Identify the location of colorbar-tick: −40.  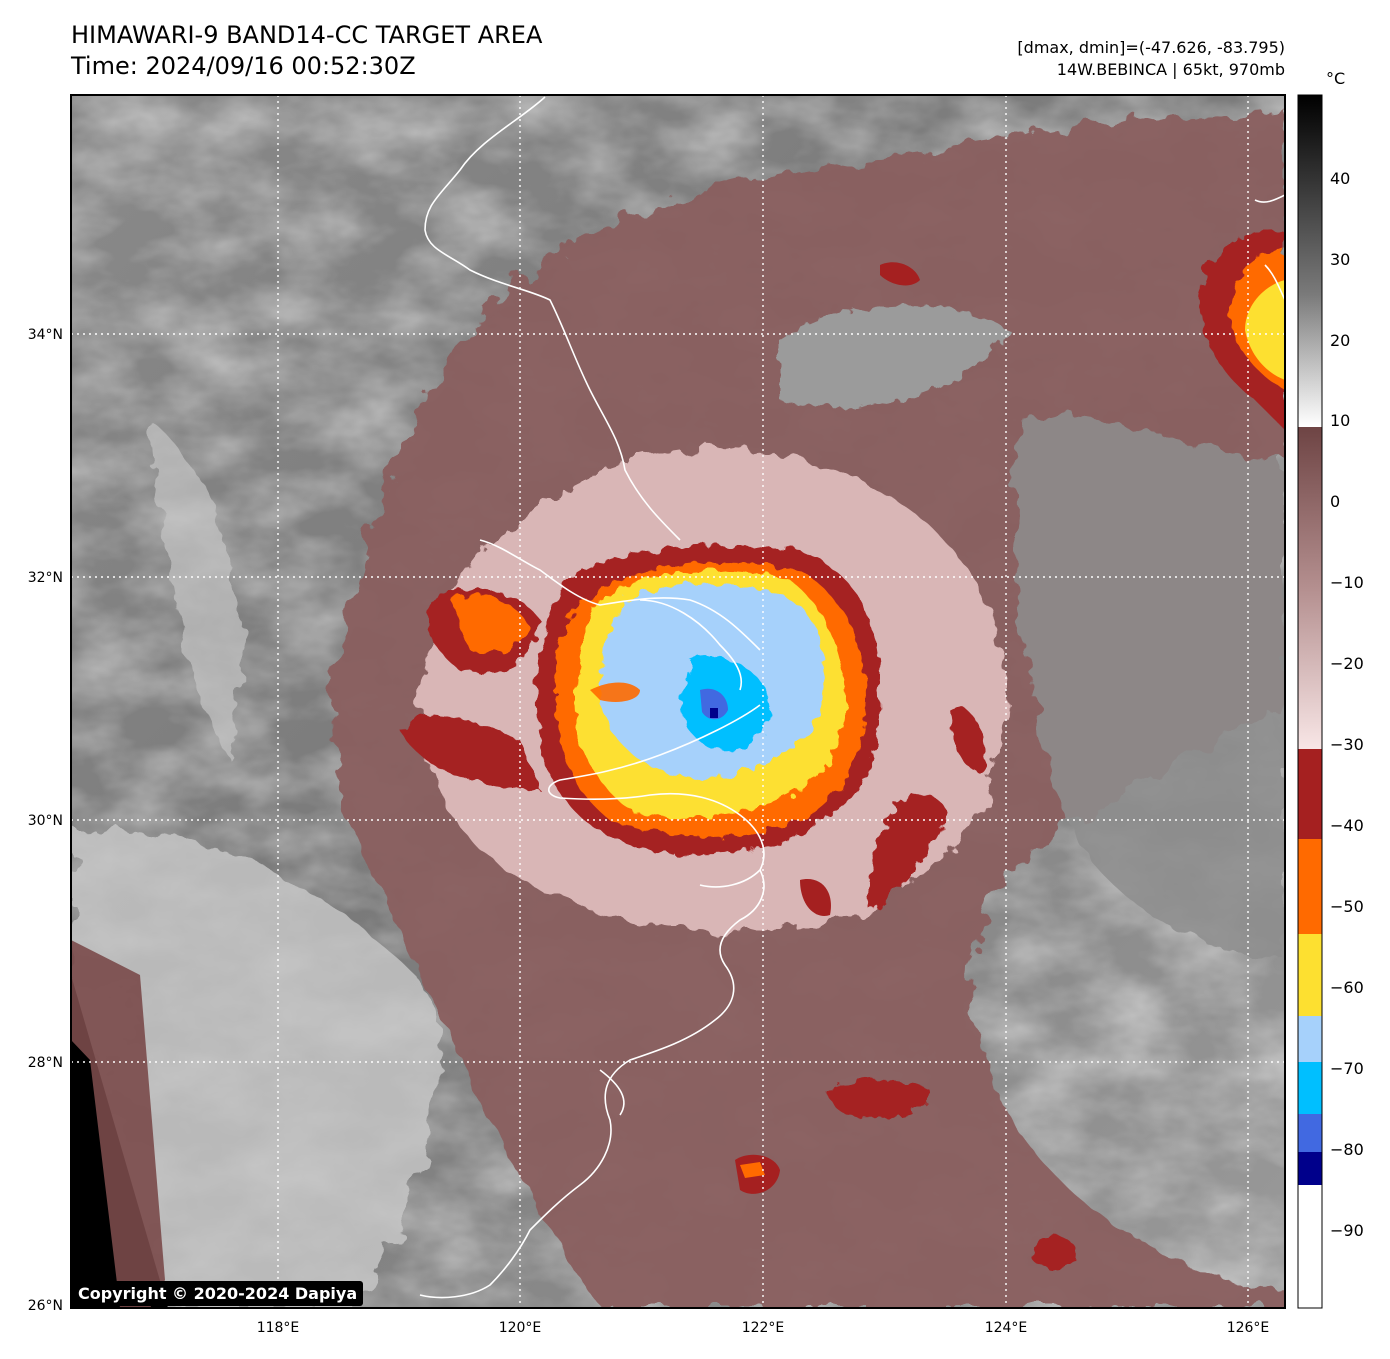
(1347, 825).